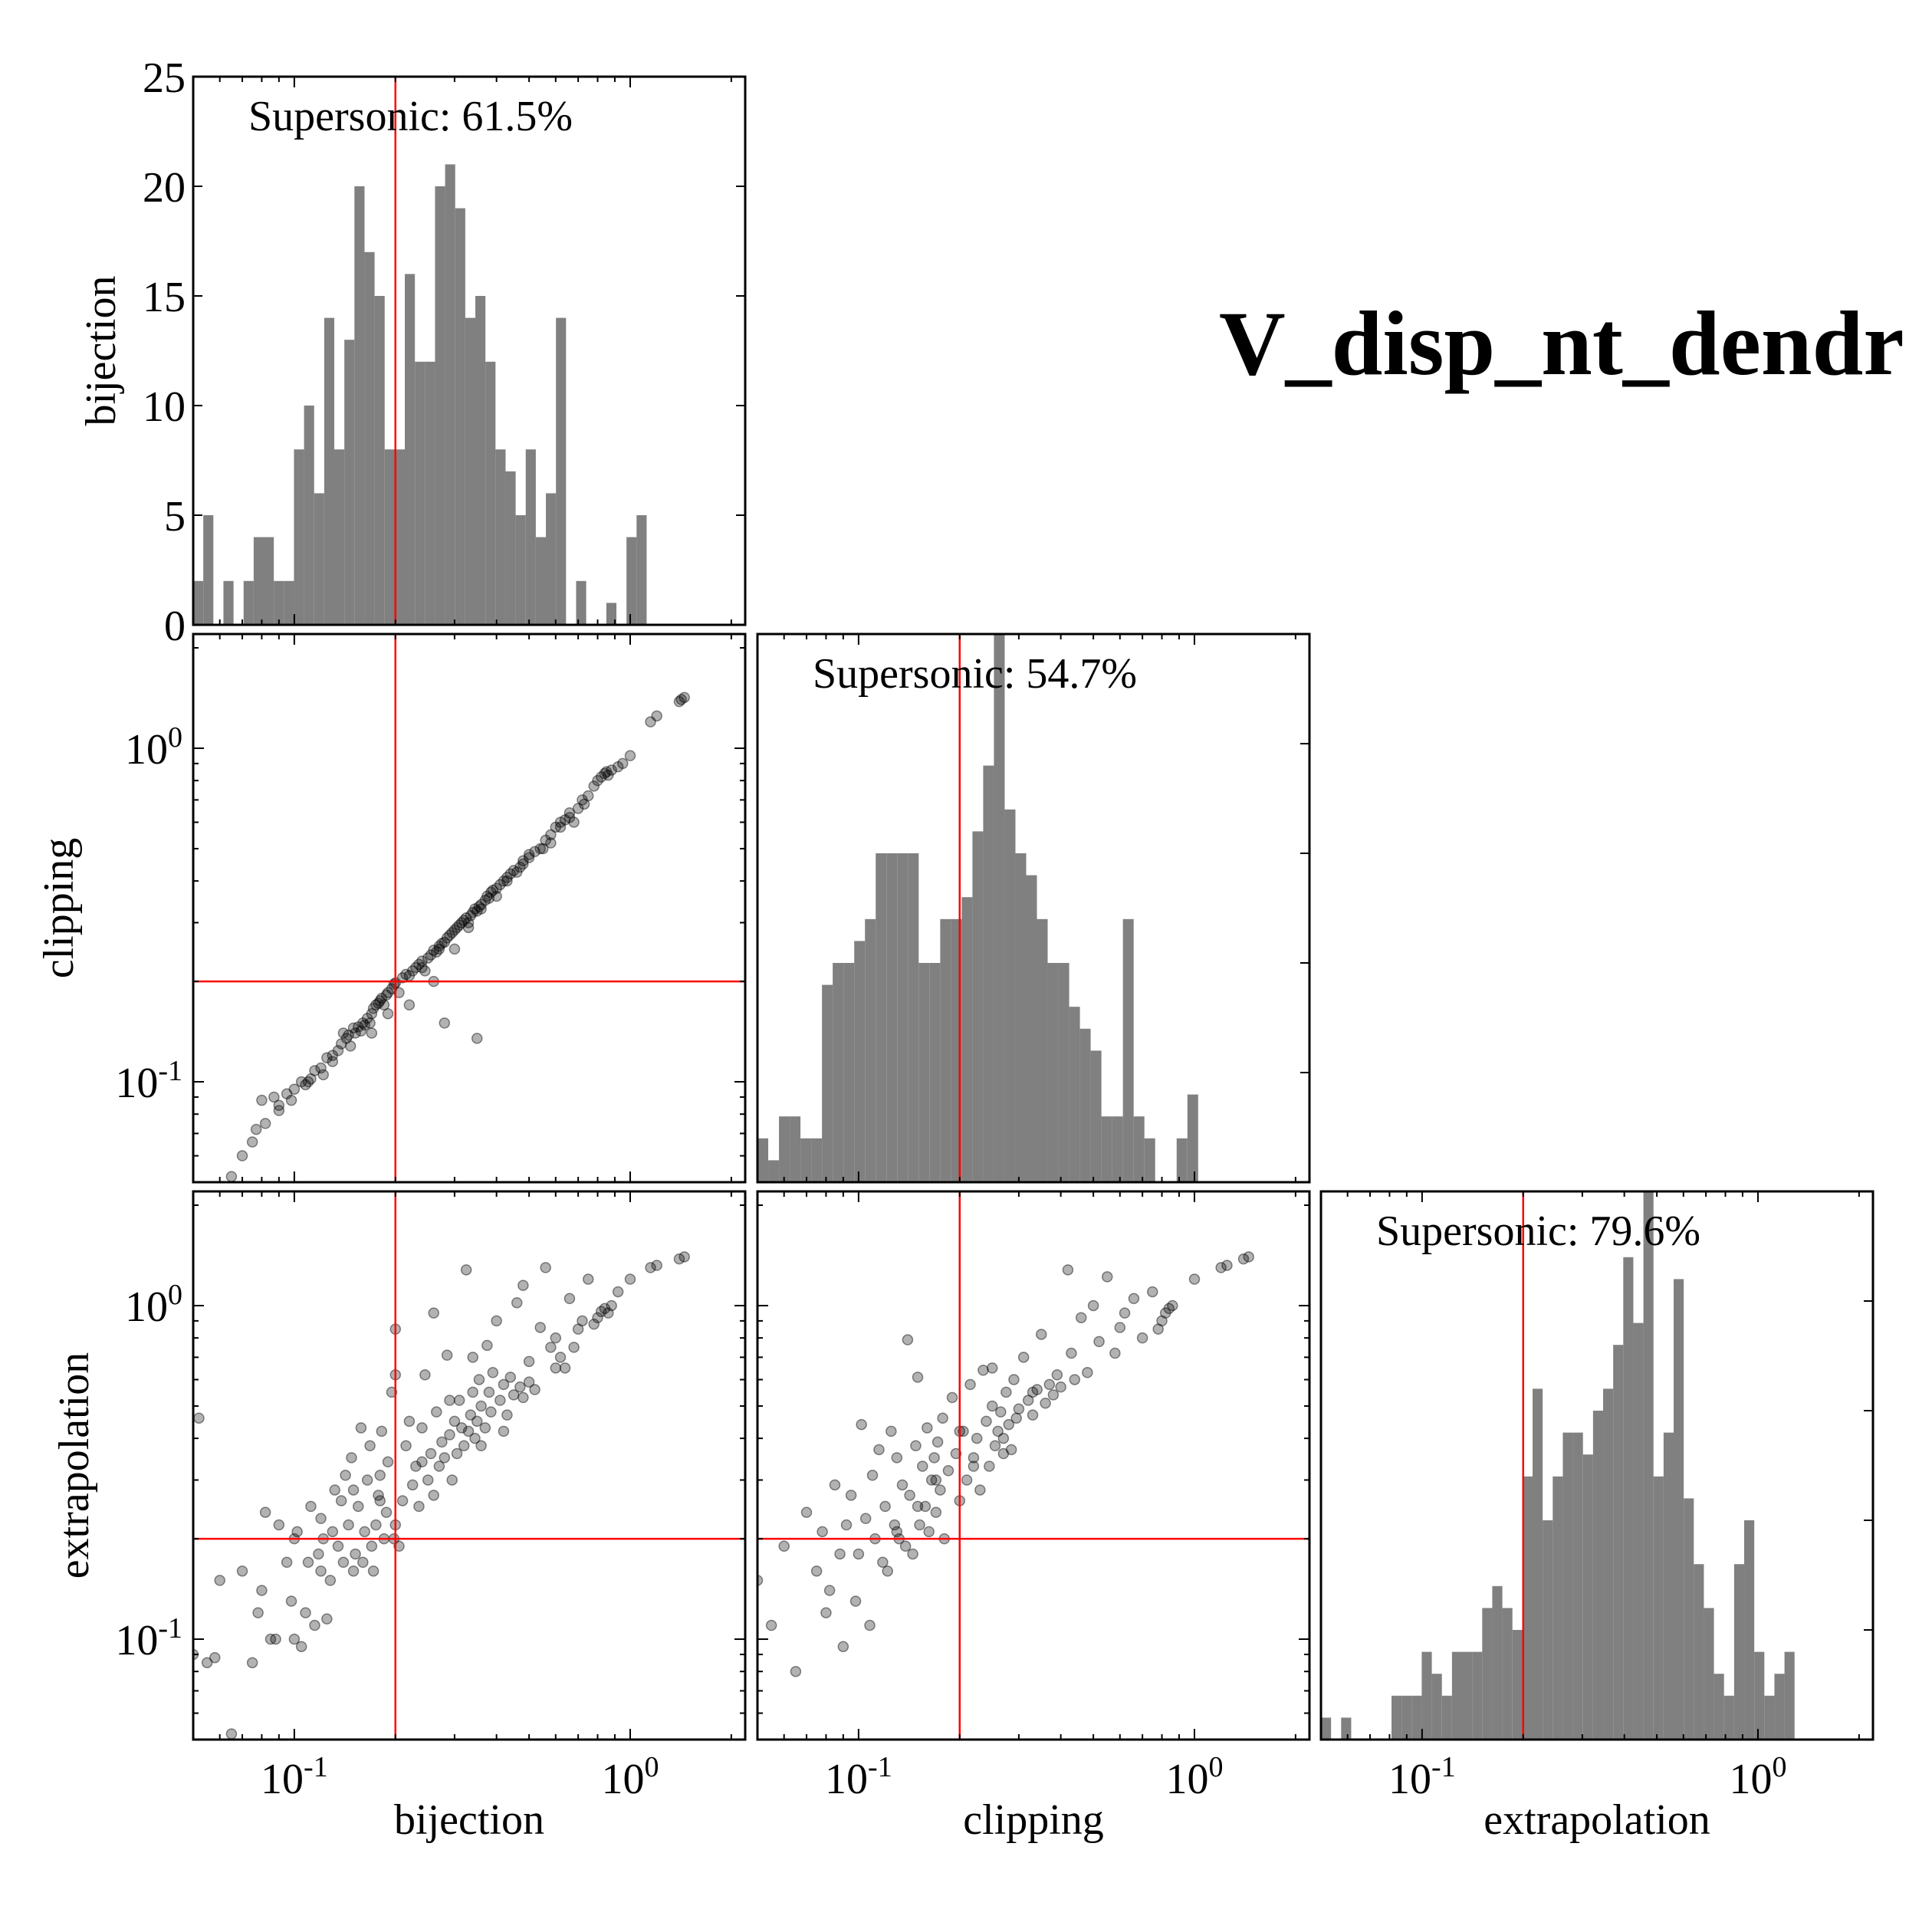 This screenshot has height=1932, width=1932. What do you see at coordinates (442, 1496) in the screenshot?
I see `scatter-points` at bounding box center [442, 1496].